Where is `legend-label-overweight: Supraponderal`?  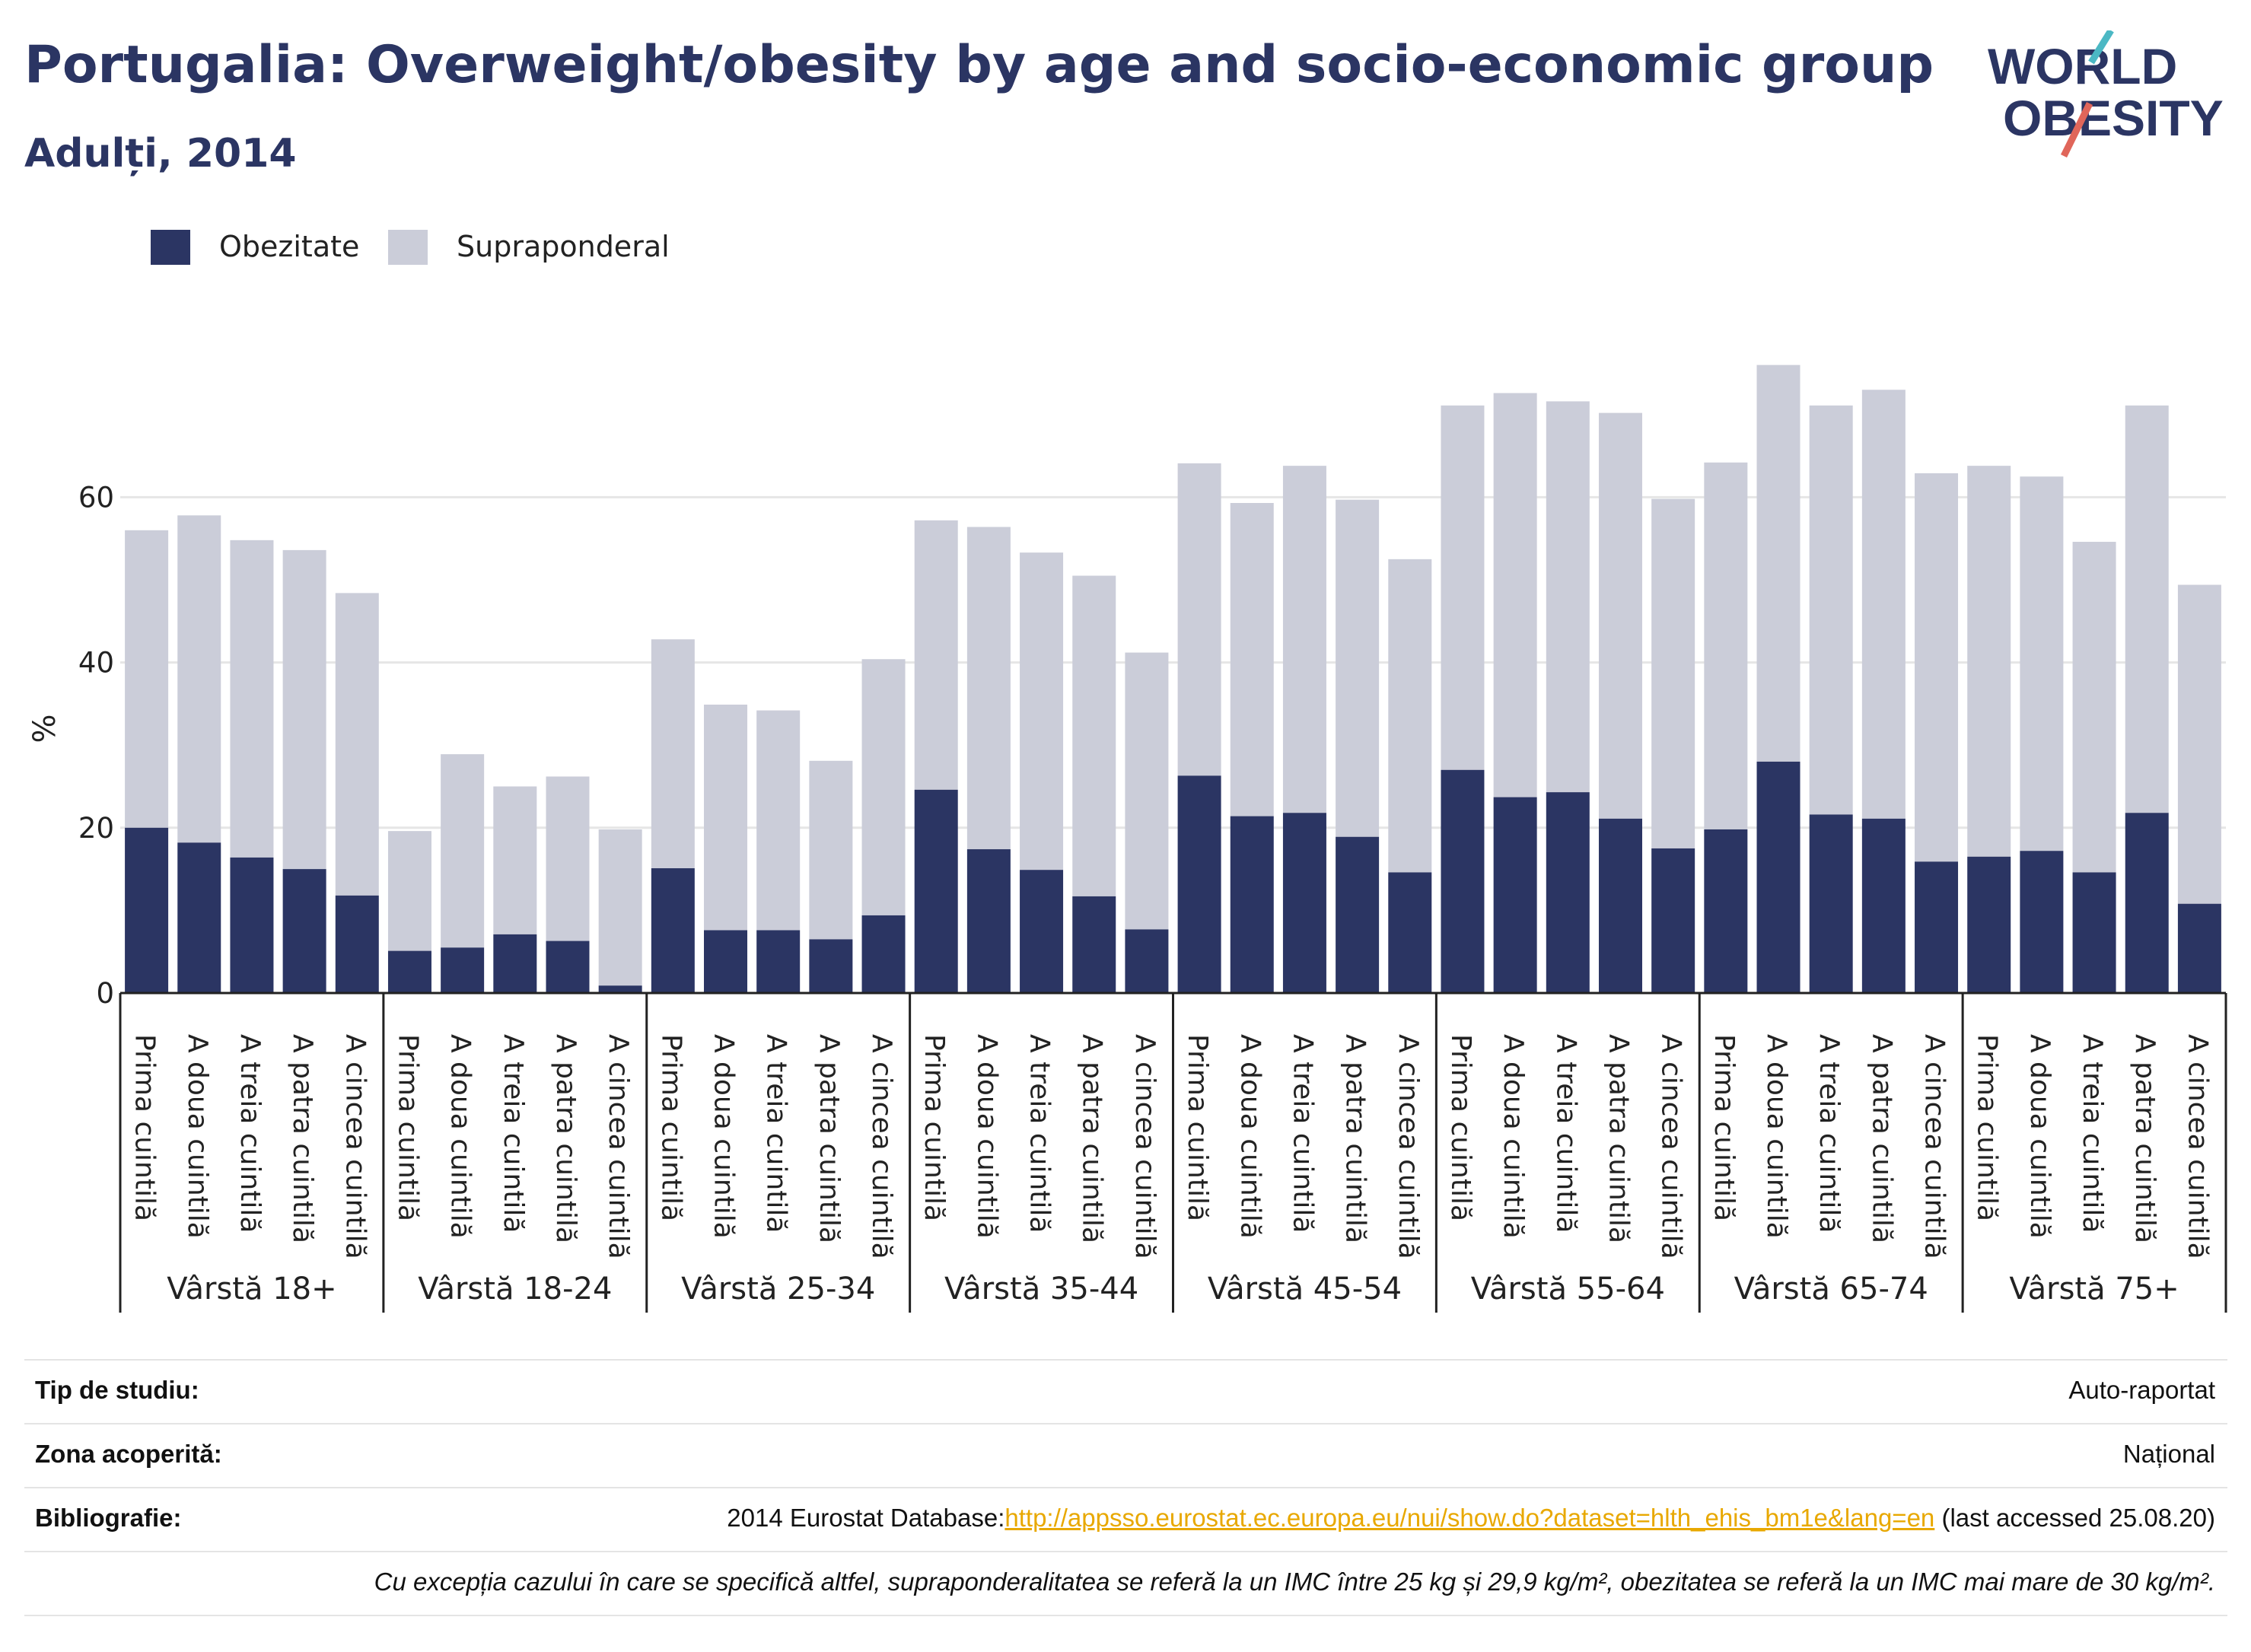
legend-label-overweight: Supraponderal is located at coordinates (563, 246).